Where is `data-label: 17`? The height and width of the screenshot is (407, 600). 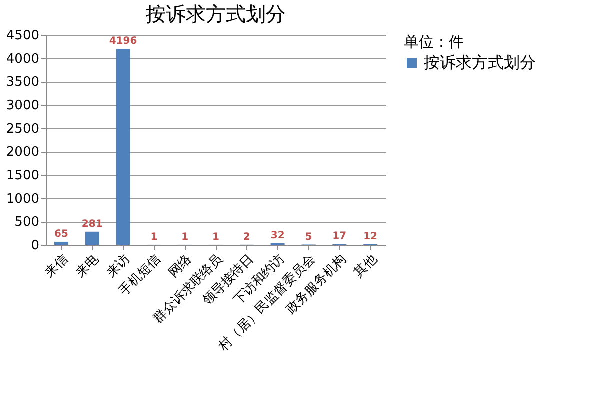
data-label: 17 is located at coordinates (339, 236).